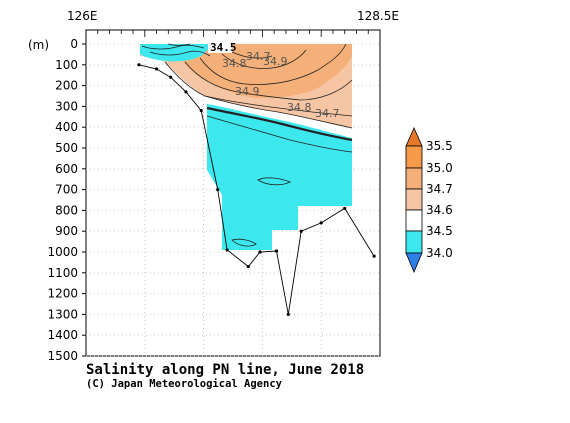 The image size is (570, 423). What do you see at coordinates (66, 86) in the screenshot?
I see `y-tick-label: 200` at bounding box center [66, 86].